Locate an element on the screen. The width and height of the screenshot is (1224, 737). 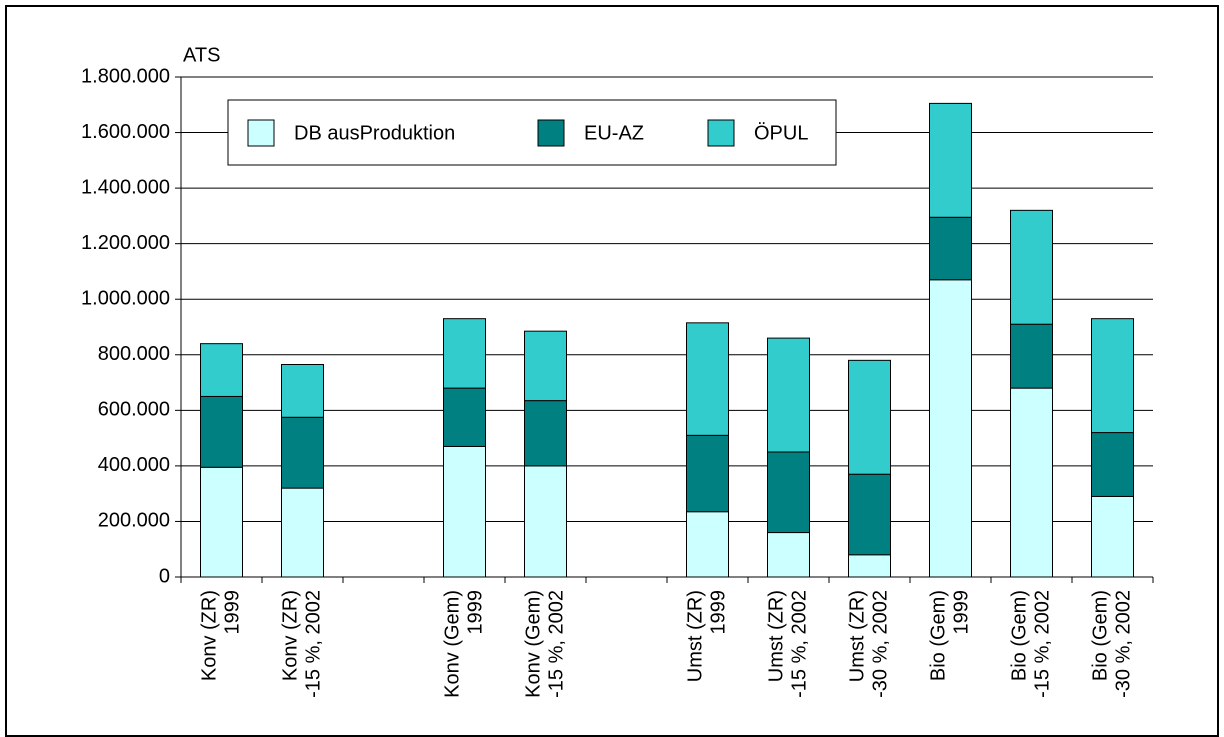
legend-label: DB ausProduktion is located at coordinates (374, 133).